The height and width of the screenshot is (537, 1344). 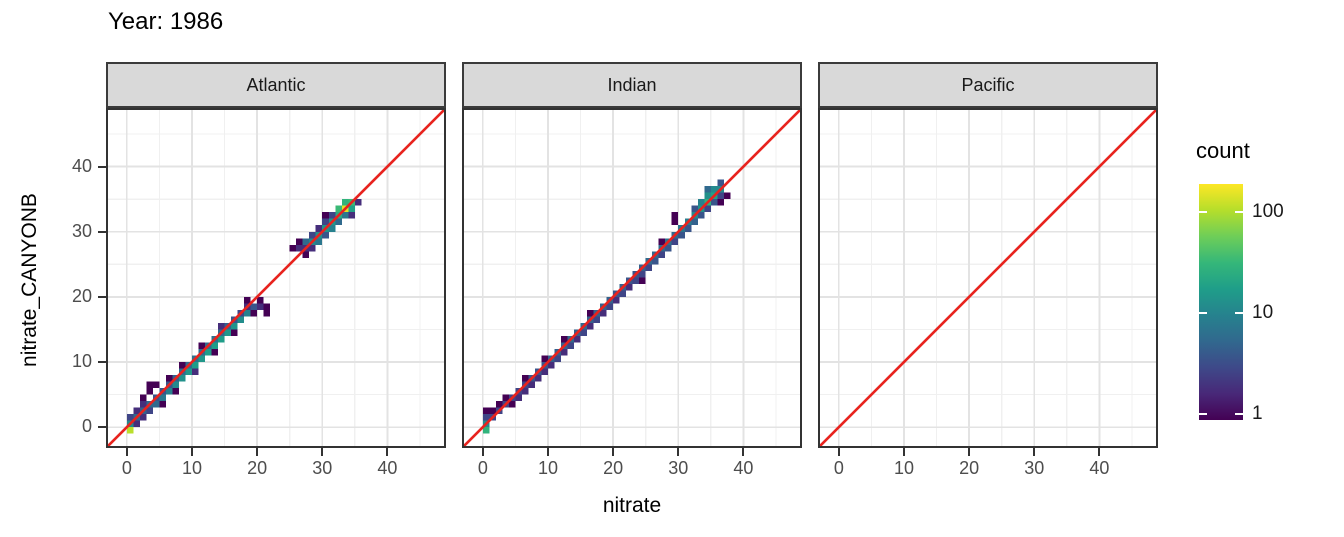 What do you see at coordinates (81, 165) in the screenshot?
I see `y-tick-label: 40` at bounding box center [81, 165].